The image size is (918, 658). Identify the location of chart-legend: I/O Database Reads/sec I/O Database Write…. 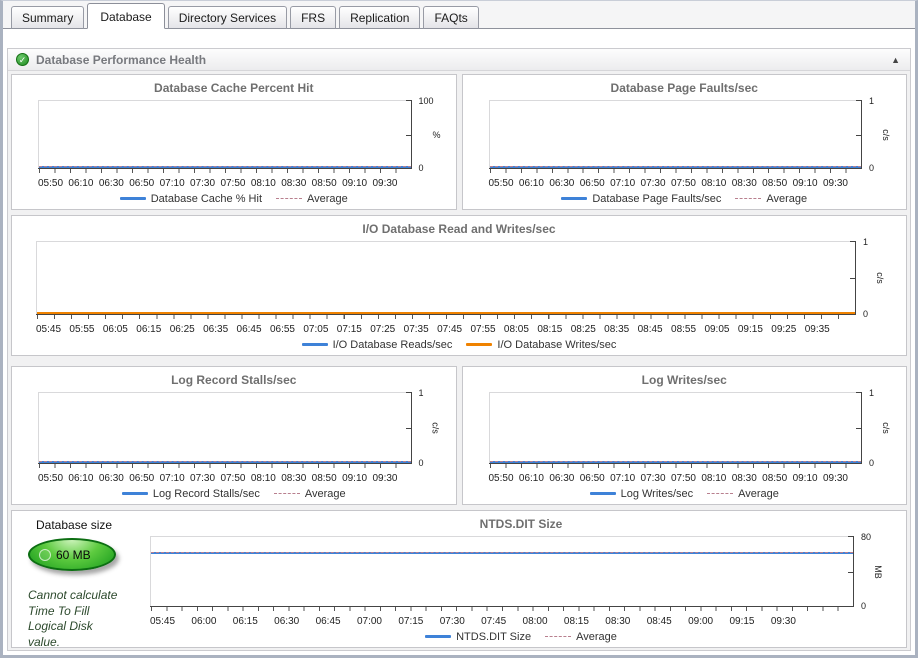
(459, 346).